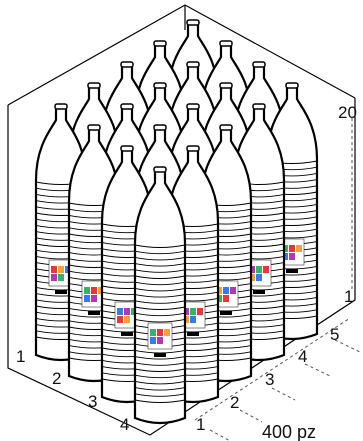 The image size is (363, 441). What do you see at coordinates (272, 369) in the screenshot?
I see `depth-dim-line` at bounding box center [272, 369].